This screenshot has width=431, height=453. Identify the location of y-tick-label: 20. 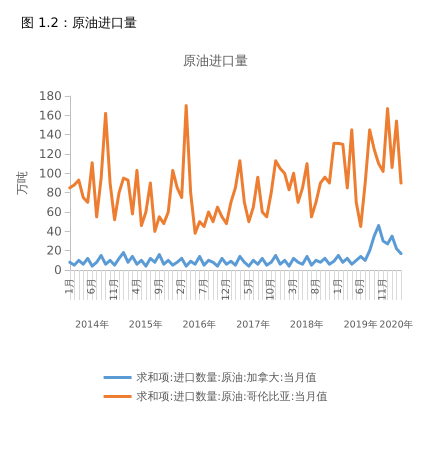
(54, 251).